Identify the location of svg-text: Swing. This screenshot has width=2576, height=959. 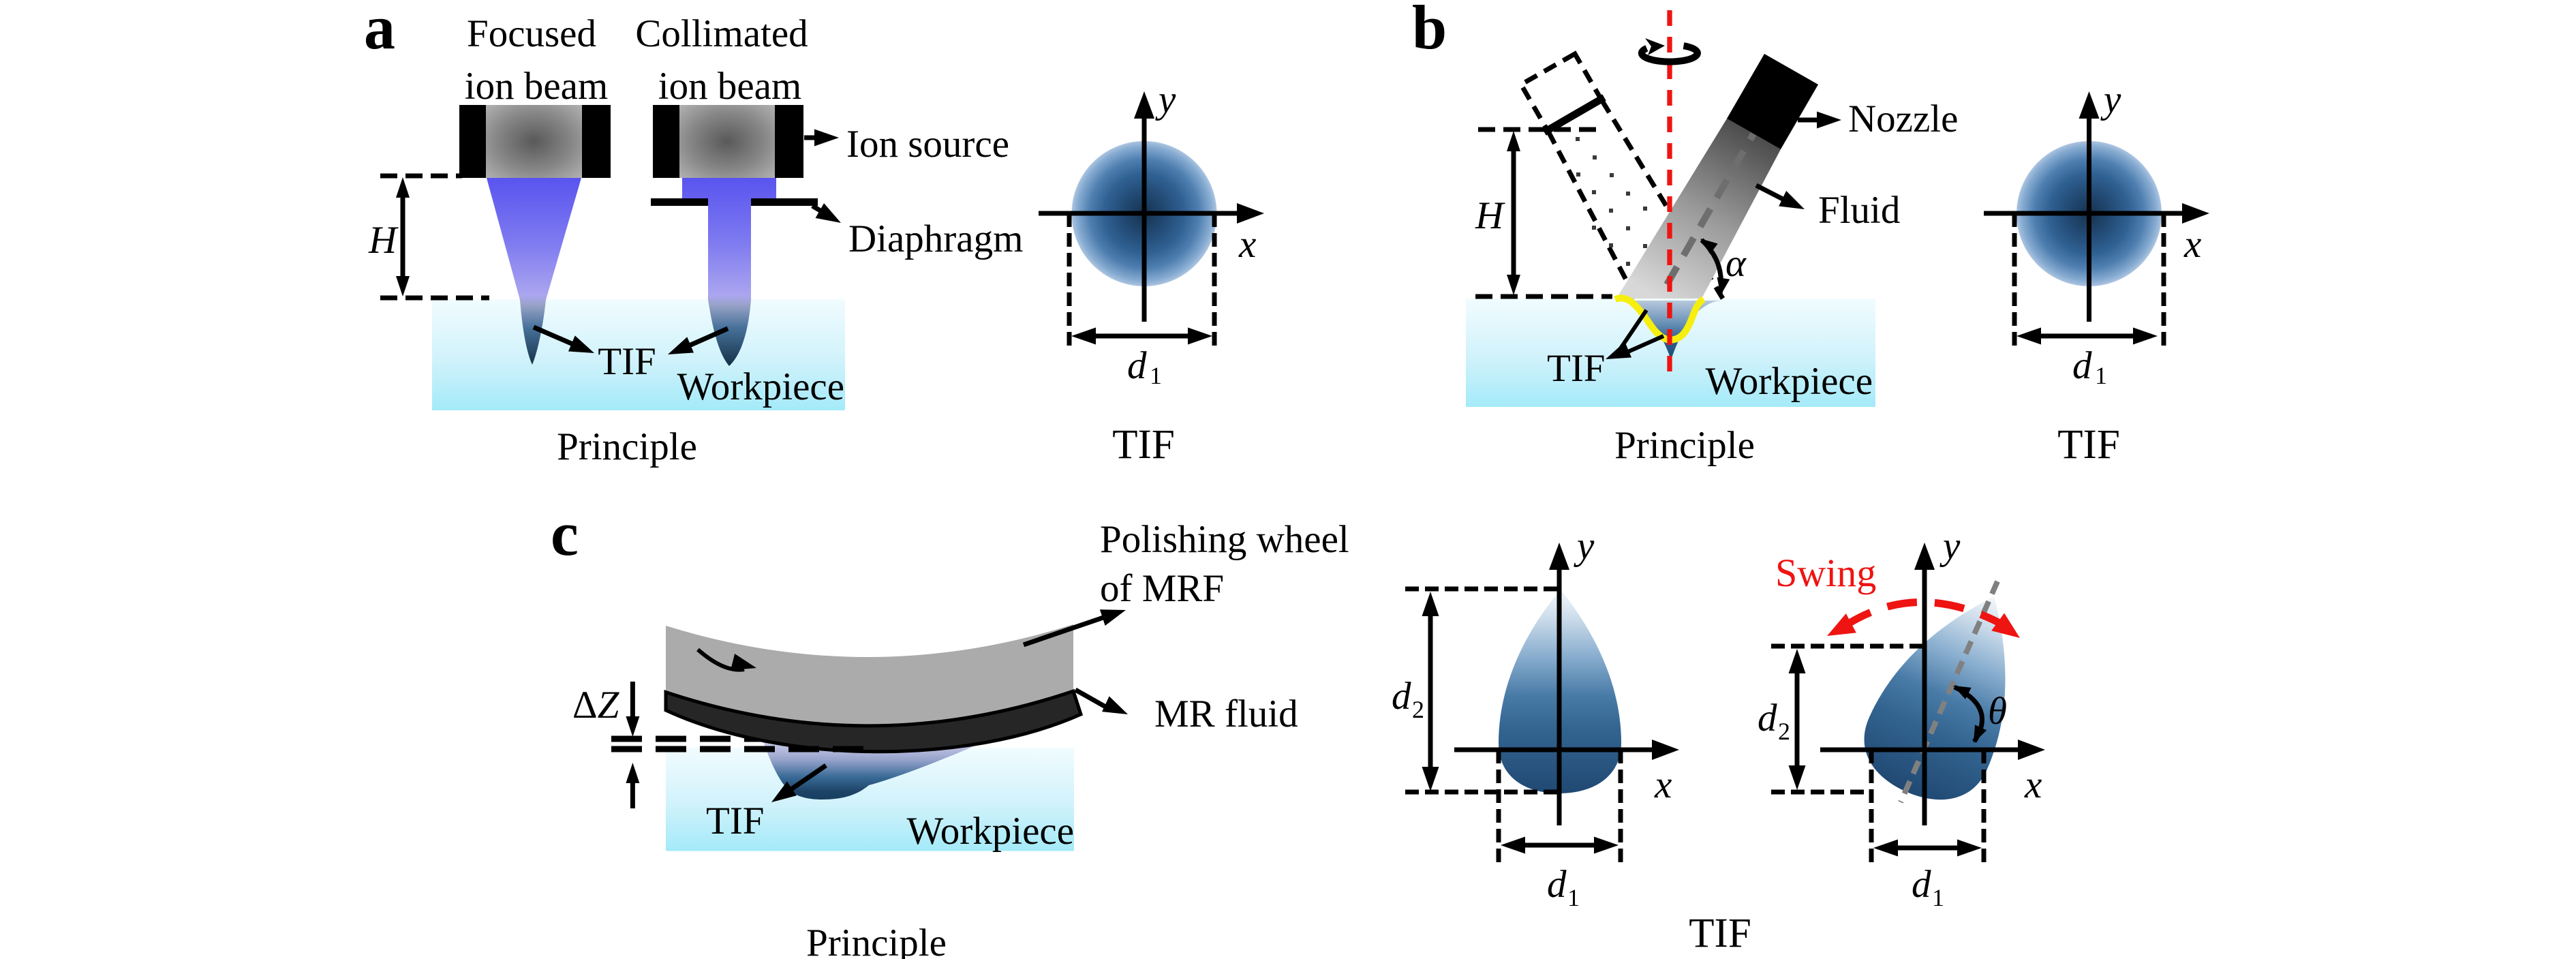
(1825, 573).